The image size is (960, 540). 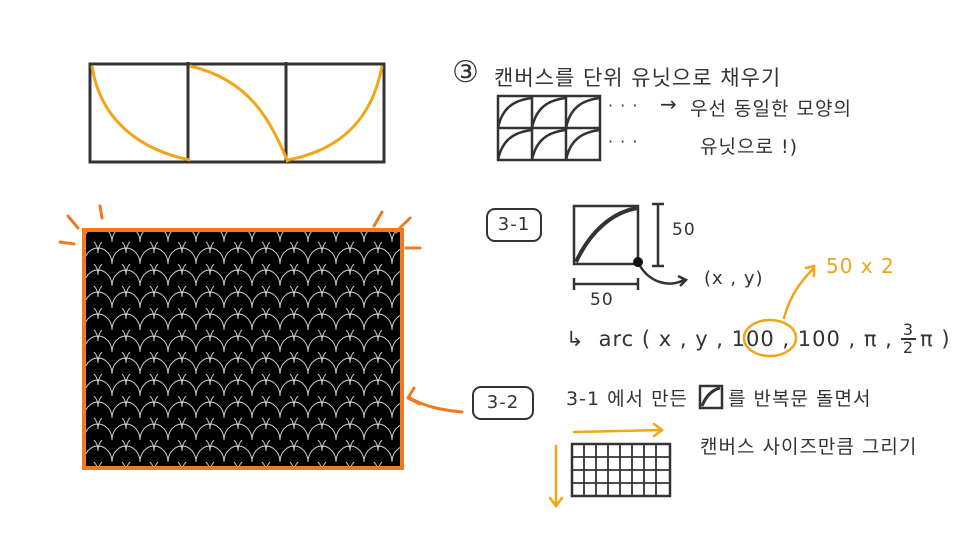 I want to click on tile-grid, so click(x=621, y=470).